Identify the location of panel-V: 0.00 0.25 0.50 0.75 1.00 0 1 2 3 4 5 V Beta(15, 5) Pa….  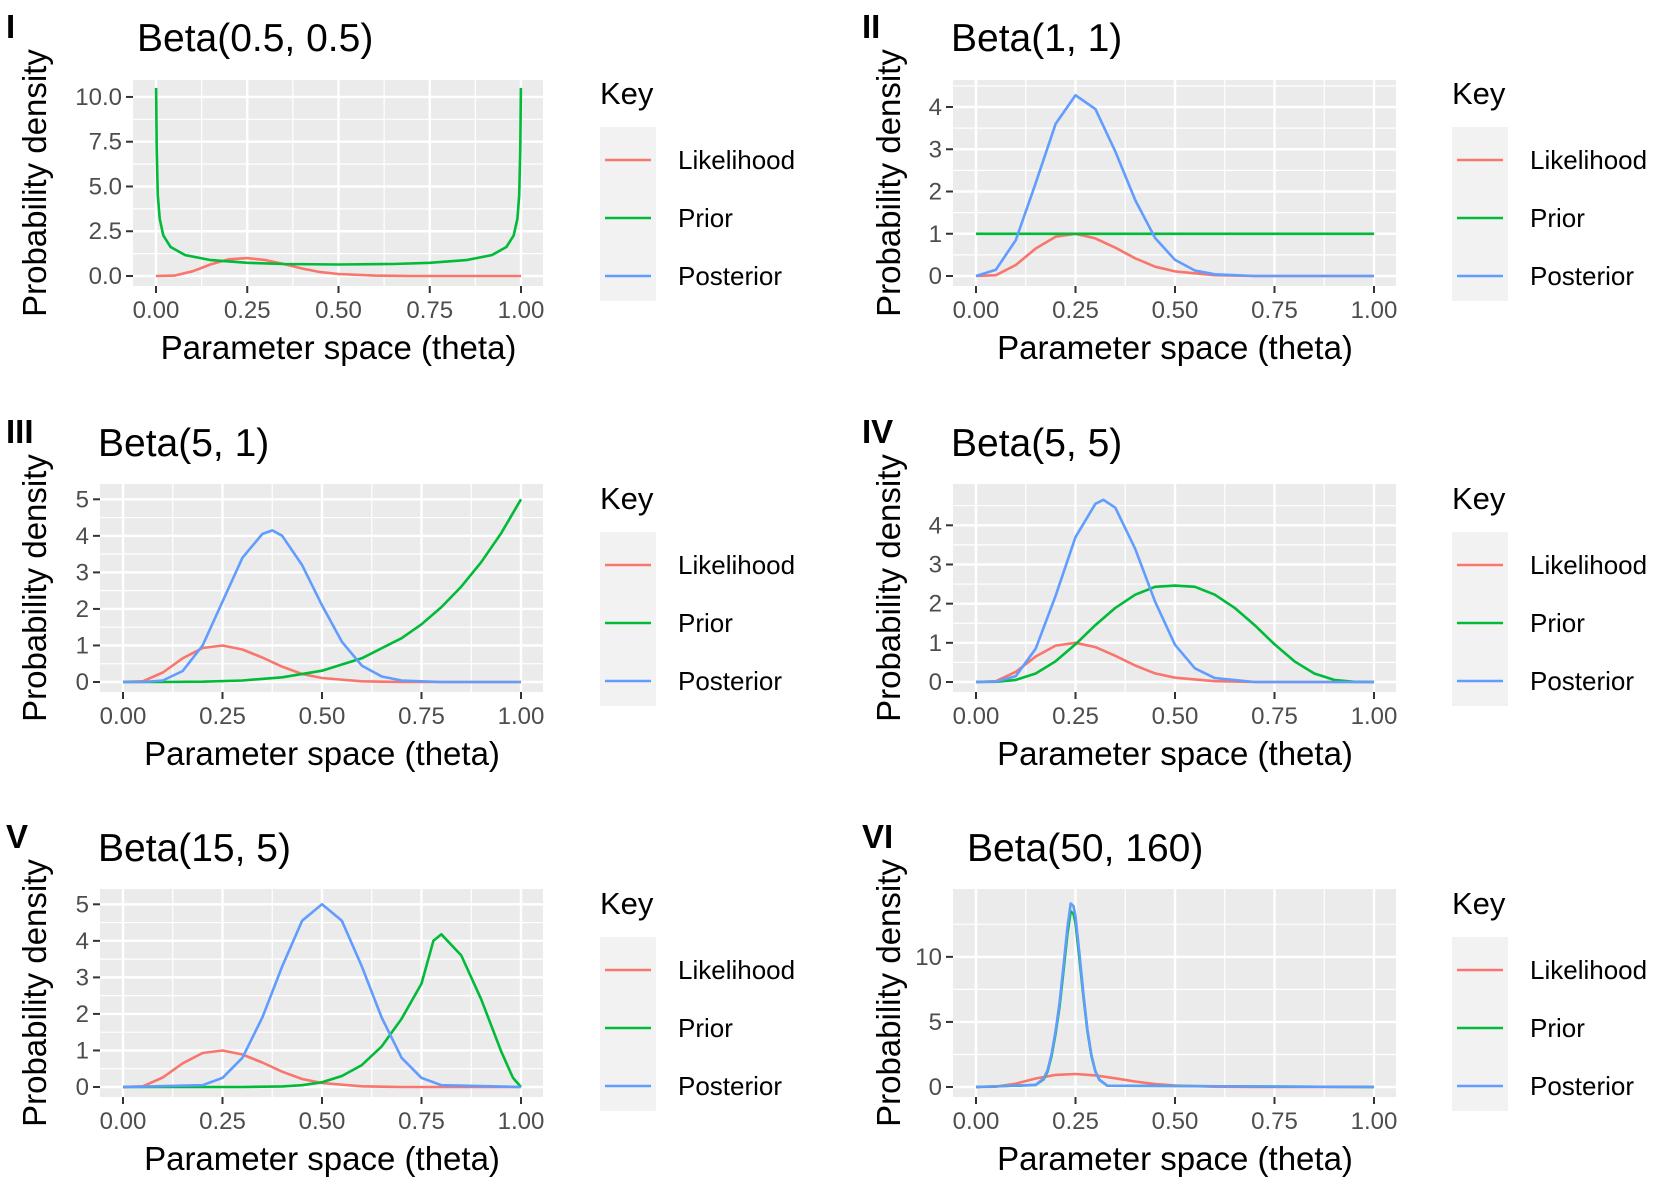
(400, 997).